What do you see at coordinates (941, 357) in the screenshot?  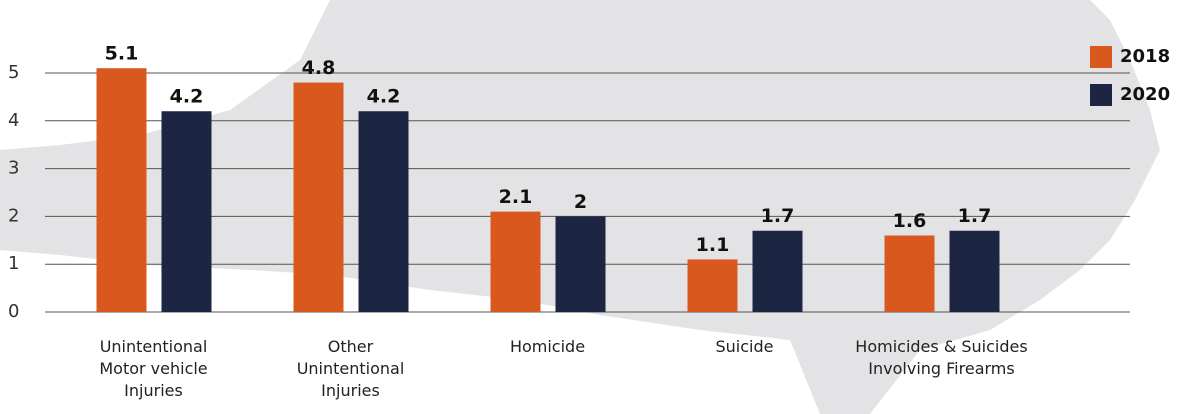 I see `x-tick-label: Homicides & Suicides Involving Firearms` at bounding box center [941, 357].